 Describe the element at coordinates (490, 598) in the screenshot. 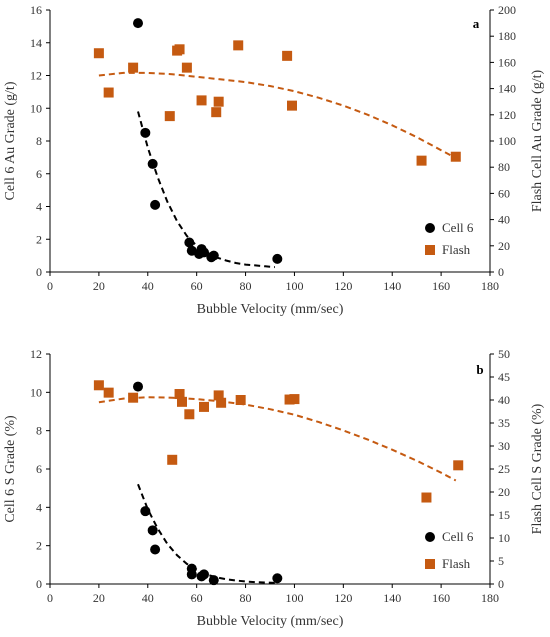

I see `x-tick-label: 180` at that location.